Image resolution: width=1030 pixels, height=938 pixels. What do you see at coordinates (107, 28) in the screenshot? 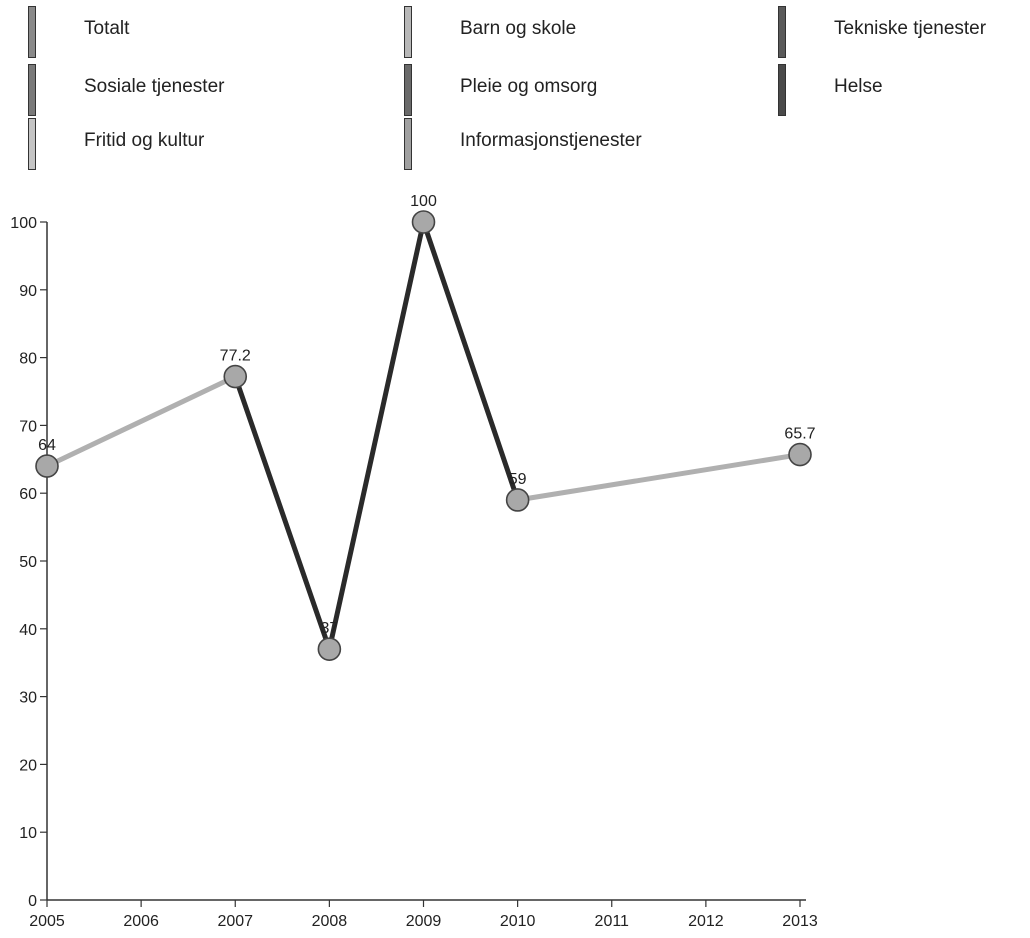
I see `legend-label: Totalt` at bounding box center [107, 28].